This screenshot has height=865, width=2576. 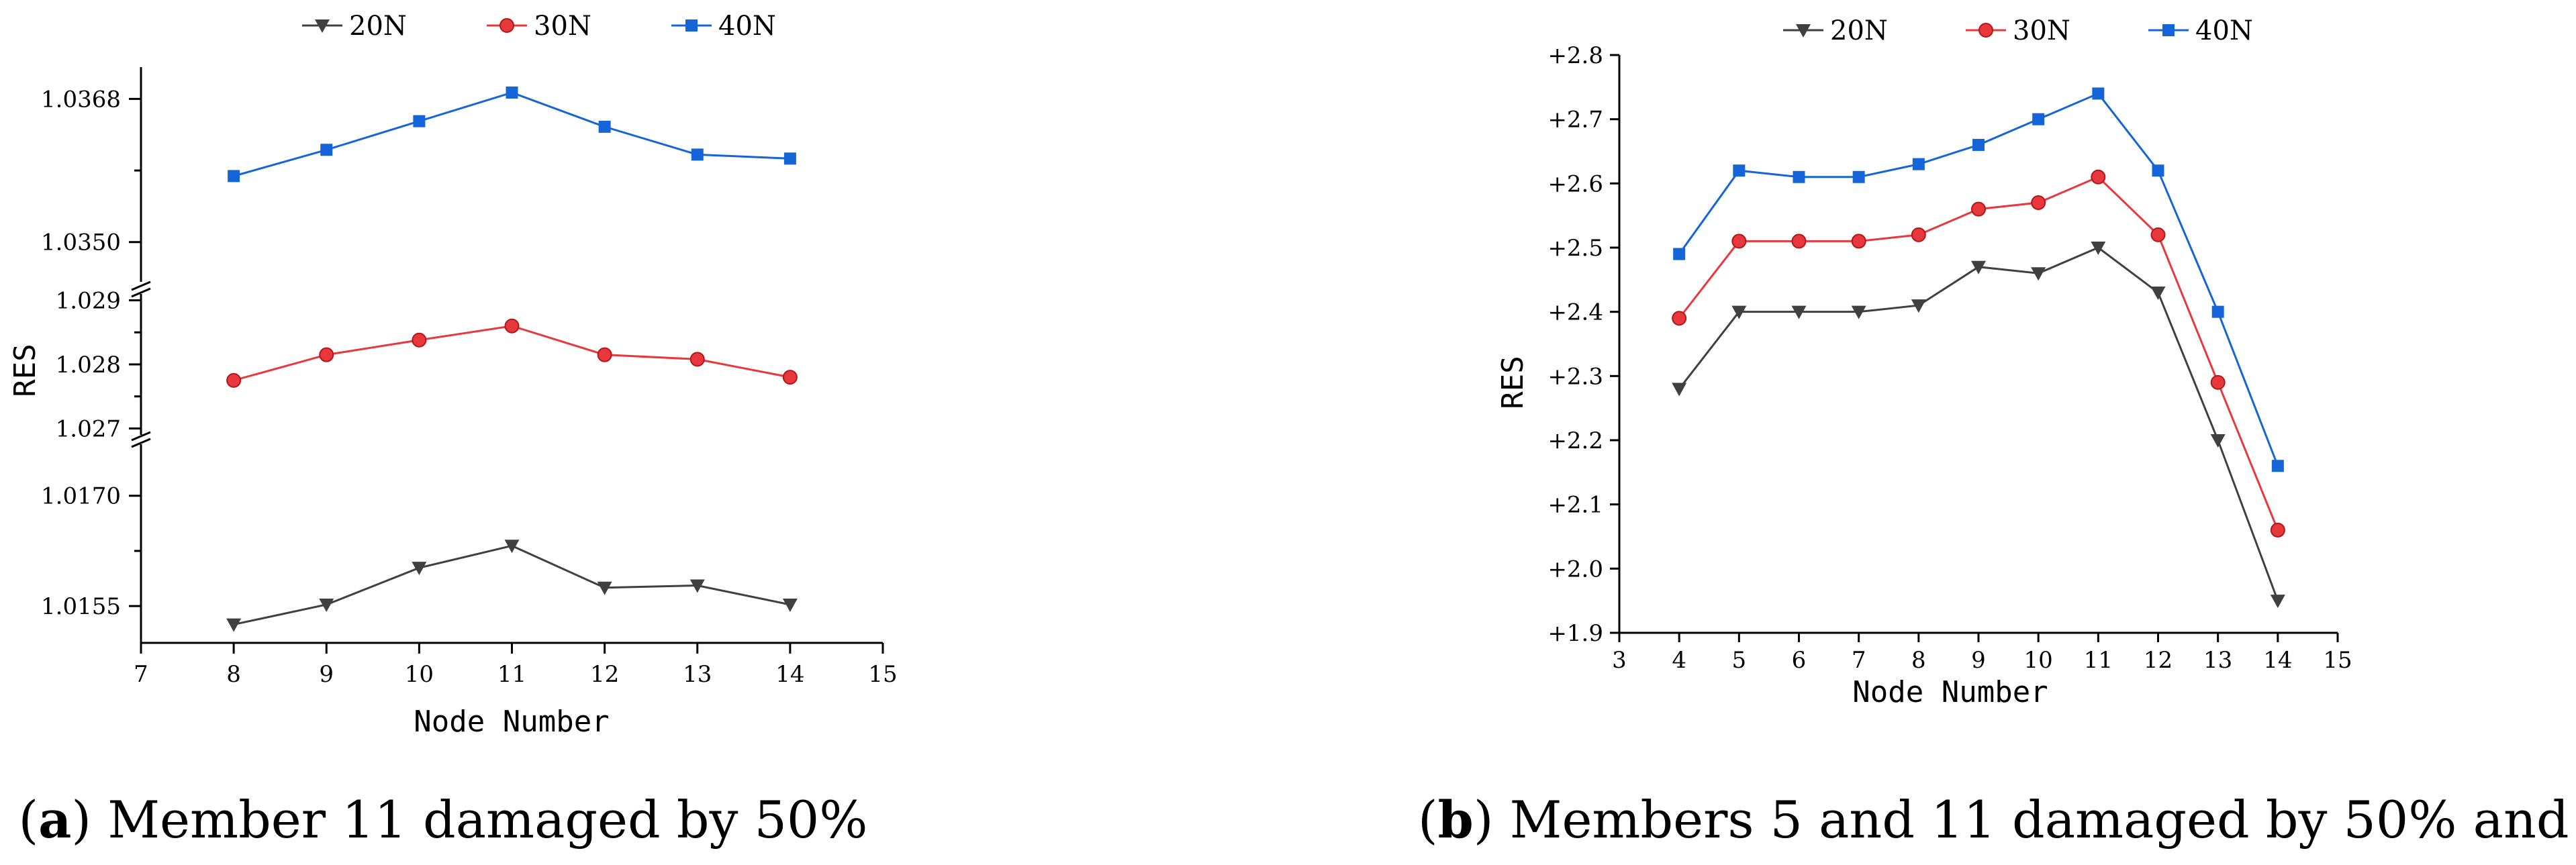 I want to click on x-tick-label-a: 12, so click(x=604, y=674).